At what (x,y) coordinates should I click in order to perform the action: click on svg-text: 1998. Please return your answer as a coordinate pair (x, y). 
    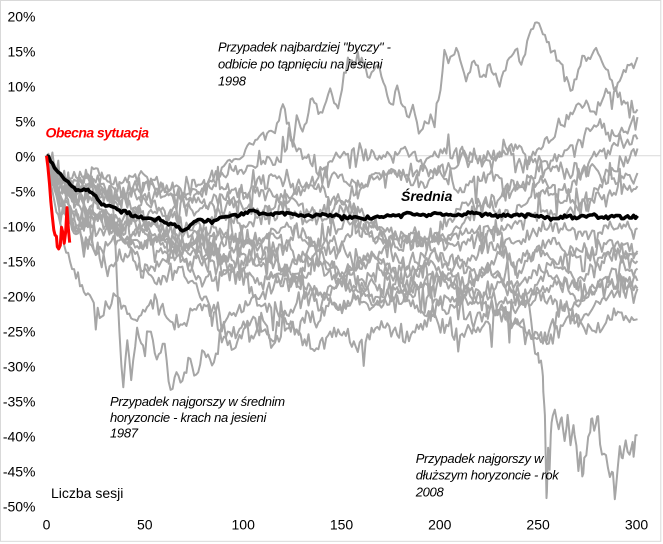
    Looking at the image, I should click on (232, 81).